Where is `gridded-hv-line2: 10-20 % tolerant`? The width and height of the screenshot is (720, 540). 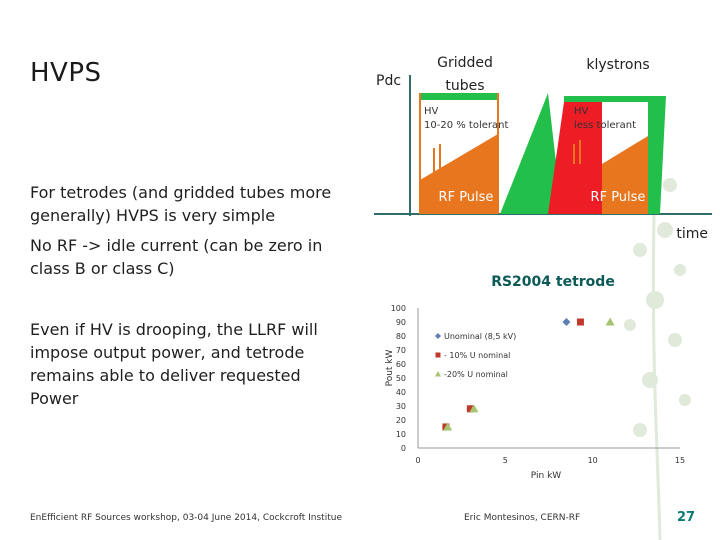
gridded-hv-line2: 10-20 % tolerant is located at coordinates (466, 125).